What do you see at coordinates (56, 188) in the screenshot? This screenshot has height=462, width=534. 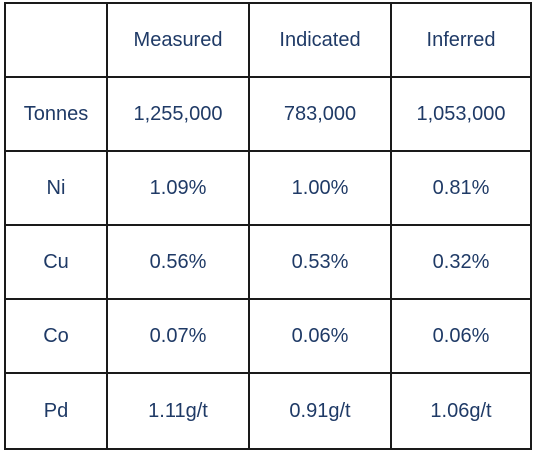 I see `row-label-ni: Ni` at bounding box center [56, 188].